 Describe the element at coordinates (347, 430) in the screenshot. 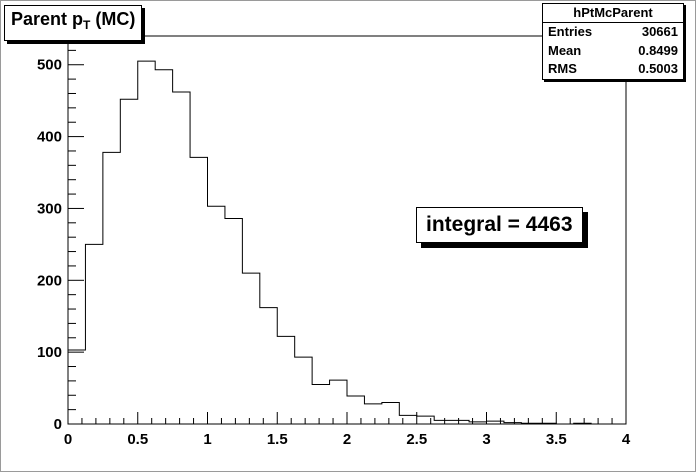

I see `x-axis: 0 0.5 1 1.5 2 2.5 3 3.5 4` at that location.